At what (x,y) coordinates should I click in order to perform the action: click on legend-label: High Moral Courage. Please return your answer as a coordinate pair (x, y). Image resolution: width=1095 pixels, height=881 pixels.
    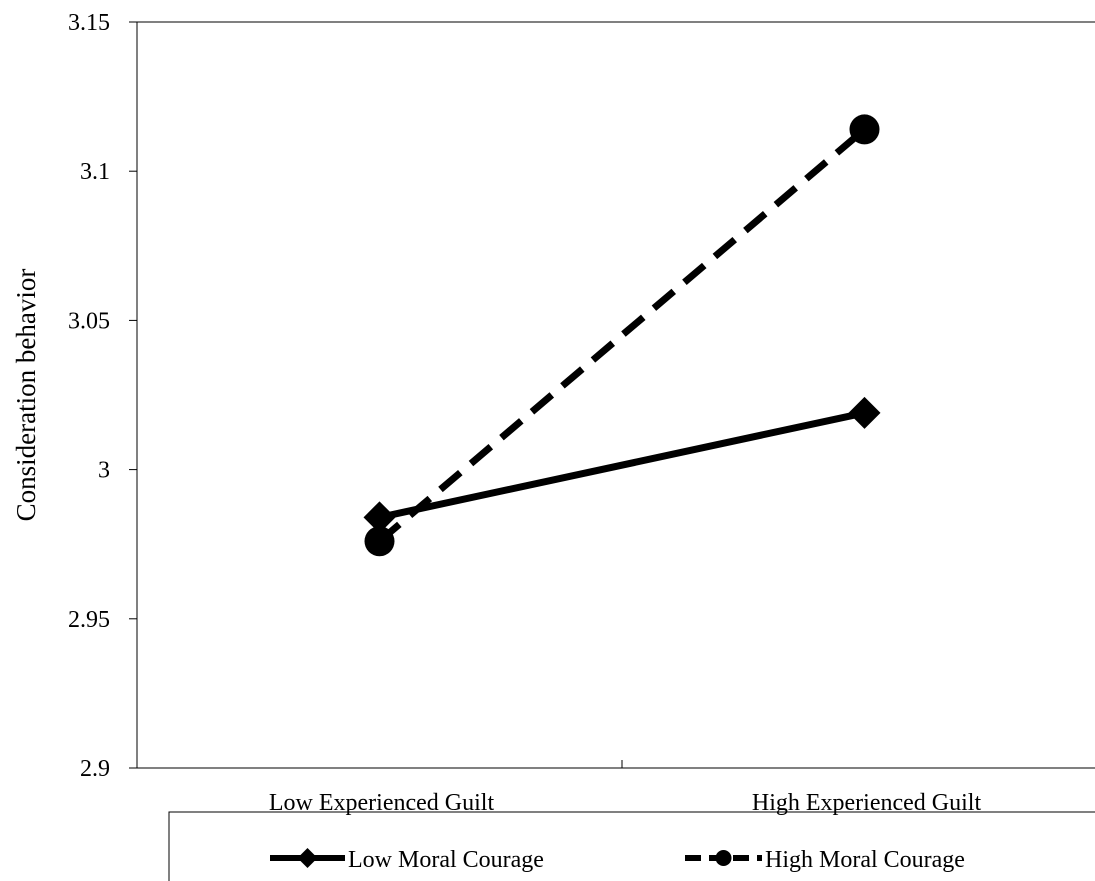
    Looking at the image, I should click on (865, 860).